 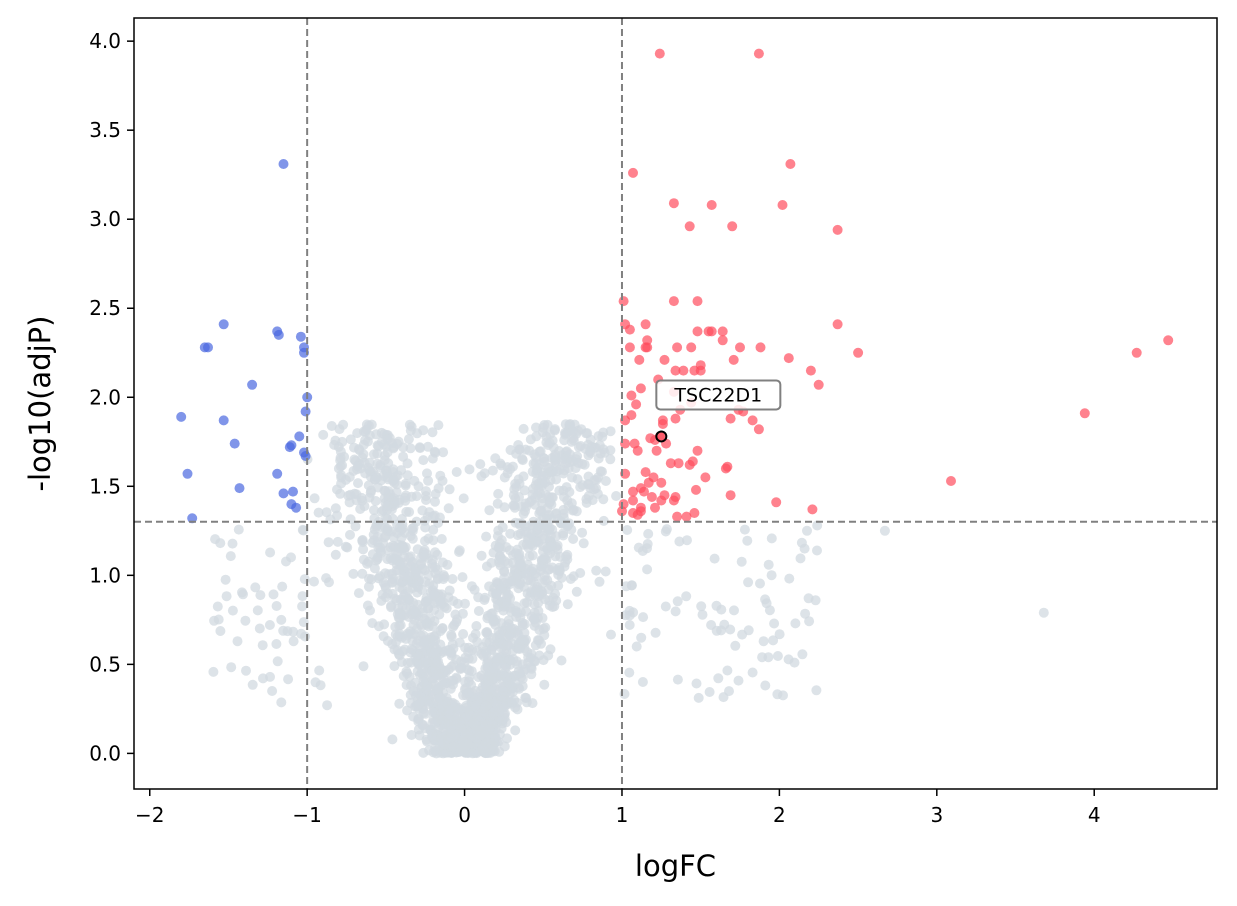 I want to click on y-tick-label: 1.5, so click(x=105, y=486).